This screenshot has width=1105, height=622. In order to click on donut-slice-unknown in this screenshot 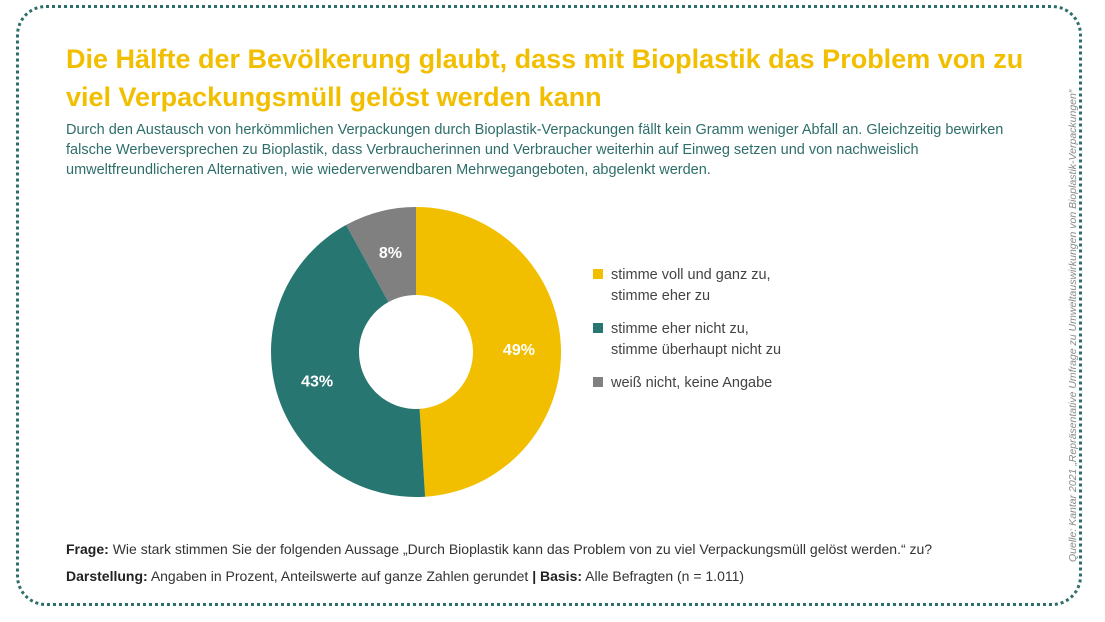, I will do `click(381, 255)`.